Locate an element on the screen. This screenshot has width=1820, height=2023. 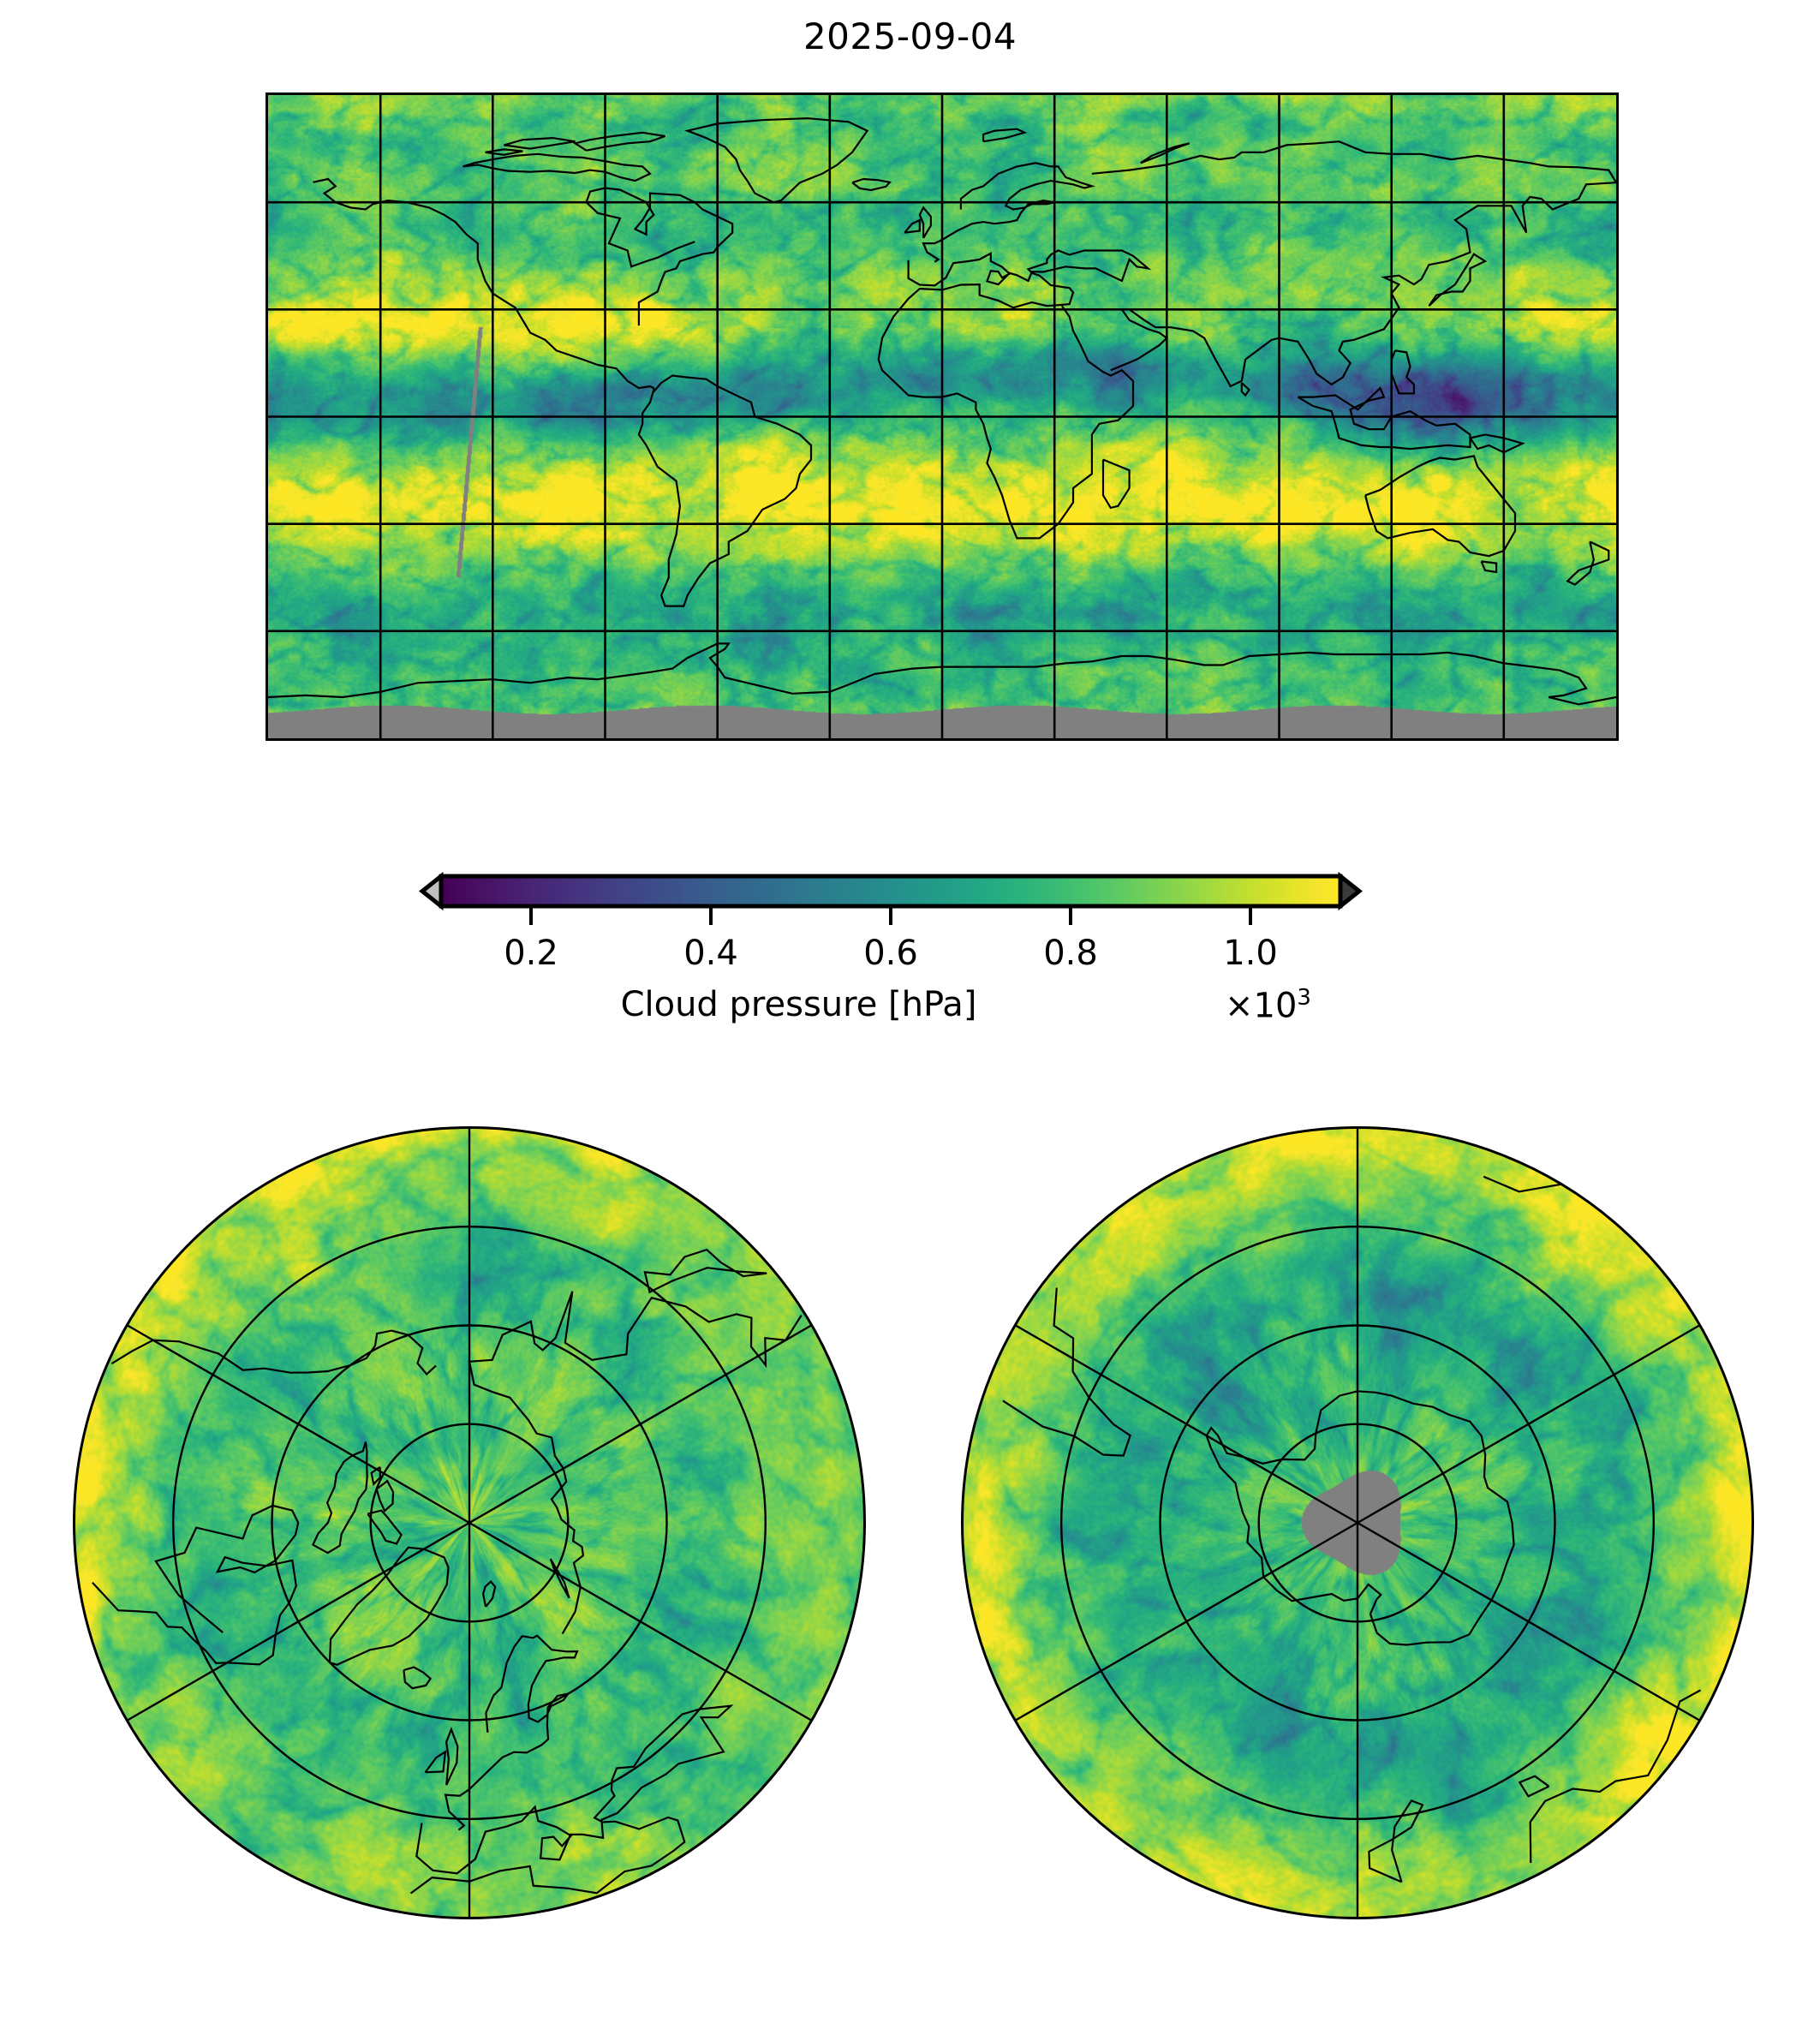
page-title: 2025-09-04 is located at coordinates (910, 36).